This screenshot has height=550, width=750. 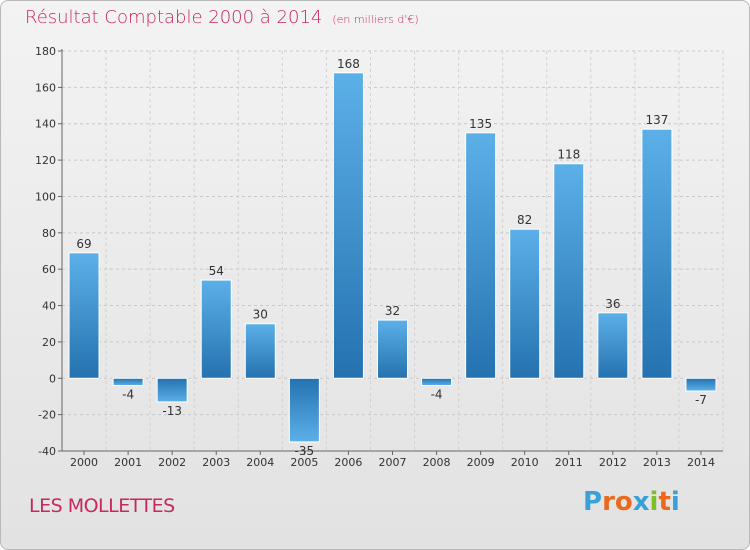 I want to click on logo-letter: r, so click(x=608, y=502).